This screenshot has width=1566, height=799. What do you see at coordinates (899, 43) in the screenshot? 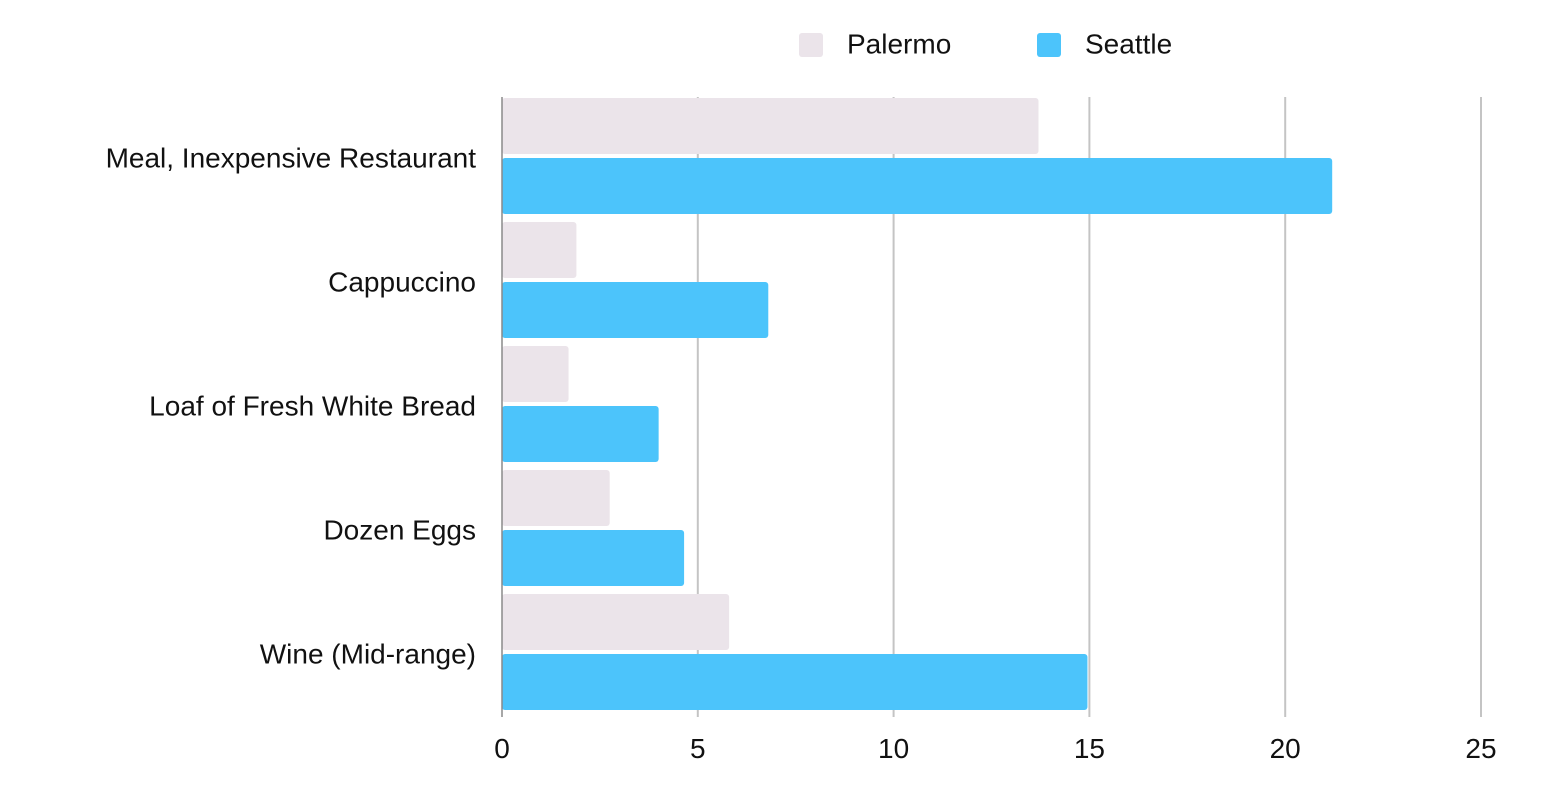
I see `legend-label: Palermo` at bounding box center [899, 43].